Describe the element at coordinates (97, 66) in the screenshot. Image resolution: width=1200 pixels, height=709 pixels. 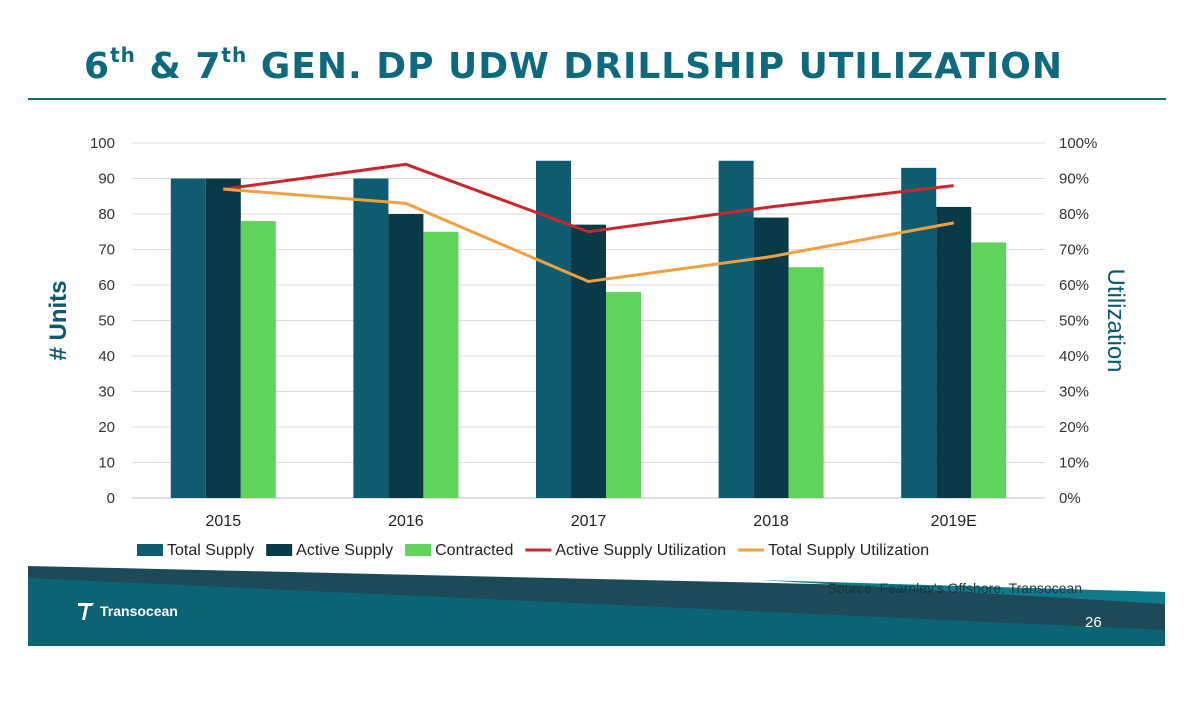
I see `title-part-1: 6` at that location.